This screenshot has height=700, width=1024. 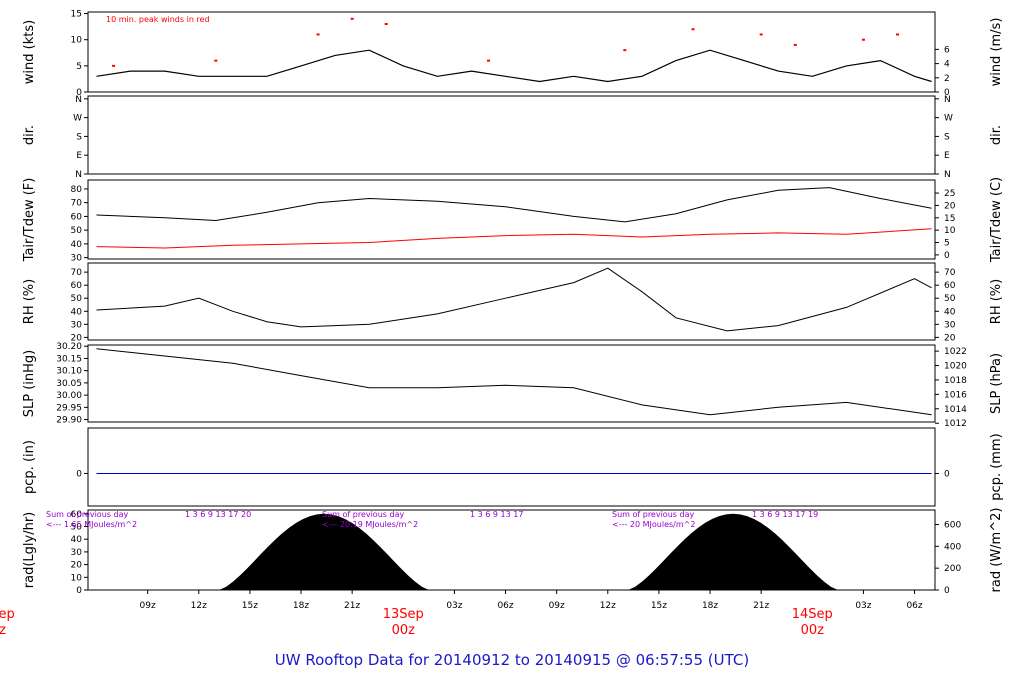 I want to click on left-tick-label: 30.10, so click(x=69, y=372).